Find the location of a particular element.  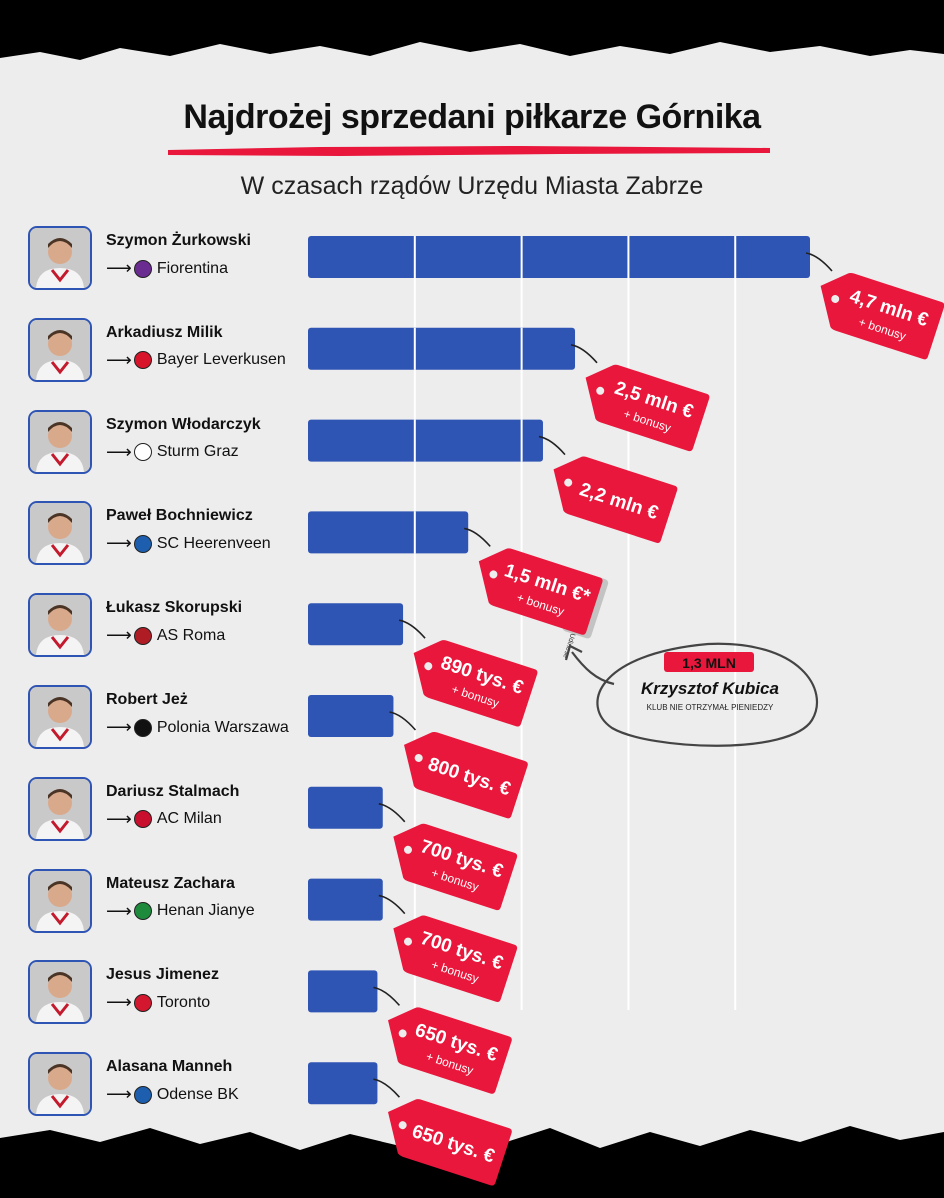

as-roma-icon is located at coordinates (142, 635).